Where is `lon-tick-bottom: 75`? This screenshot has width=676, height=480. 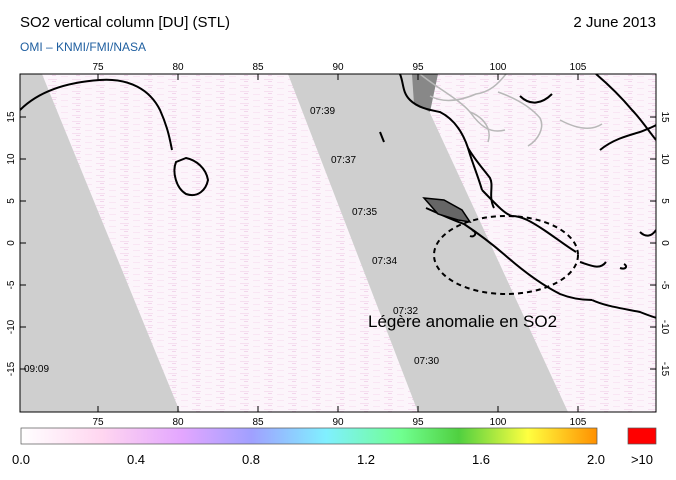 lon-tick-bottom: 75 is located at coordinates (98, 422).